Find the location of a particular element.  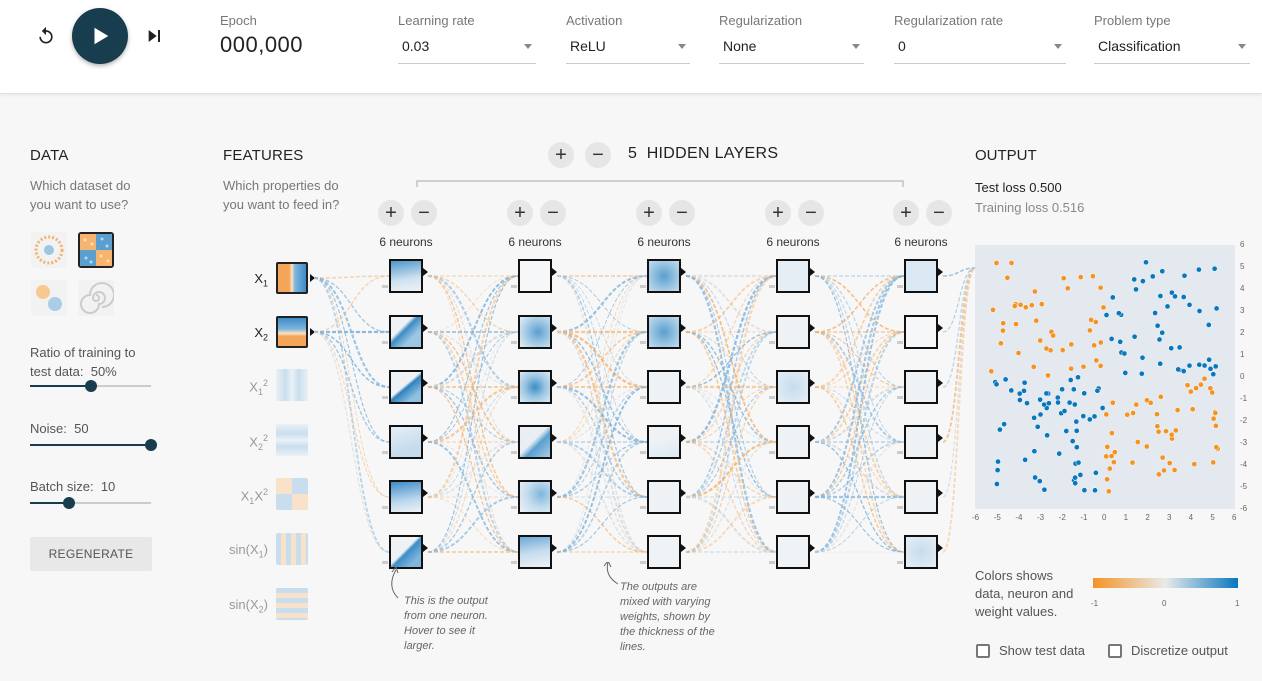

regularization-rate-select: 0 is located at coordinates (980, 51).